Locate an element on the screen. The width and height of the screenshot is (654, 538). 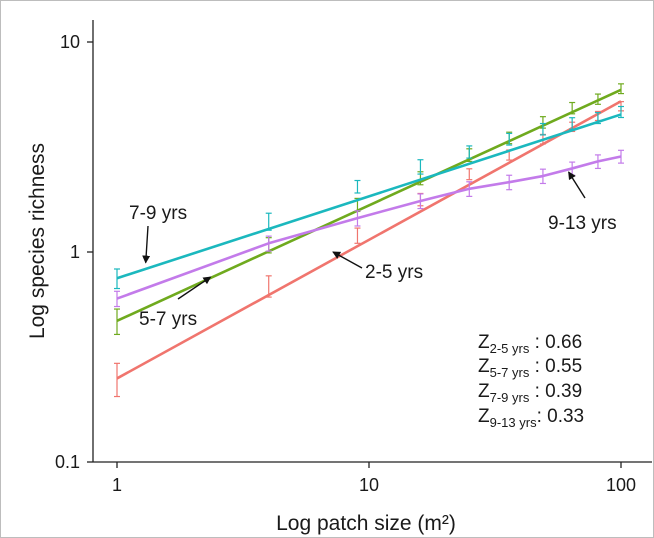
z-subscript: 5-7 yrs is located at coordinates (510, 372).